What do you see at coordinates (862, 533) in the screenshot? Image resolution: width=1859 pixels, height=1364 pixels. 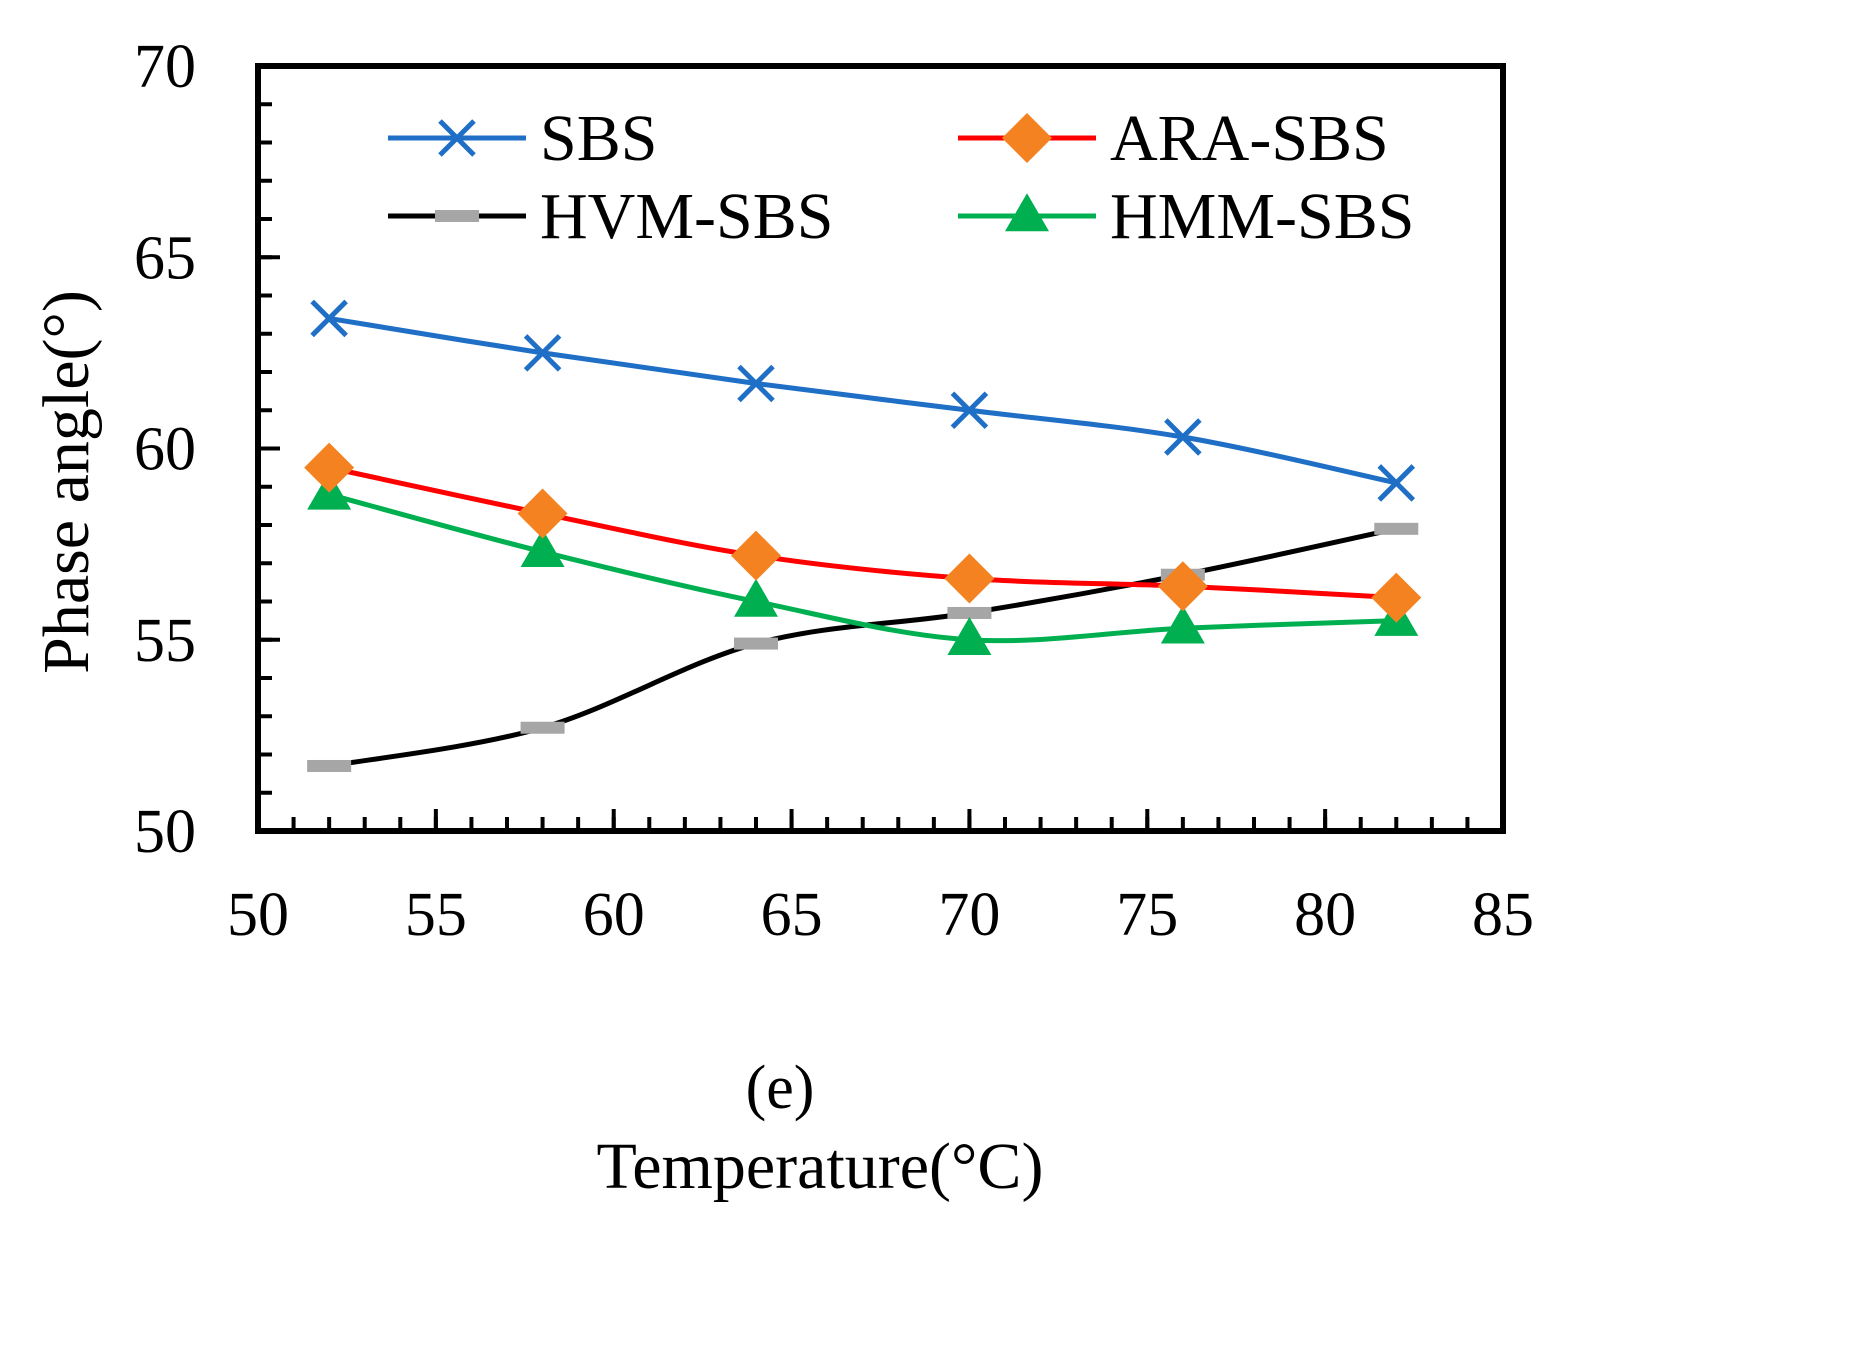 I see `series-line-ara-sbs` at bounding box center [862, 533].